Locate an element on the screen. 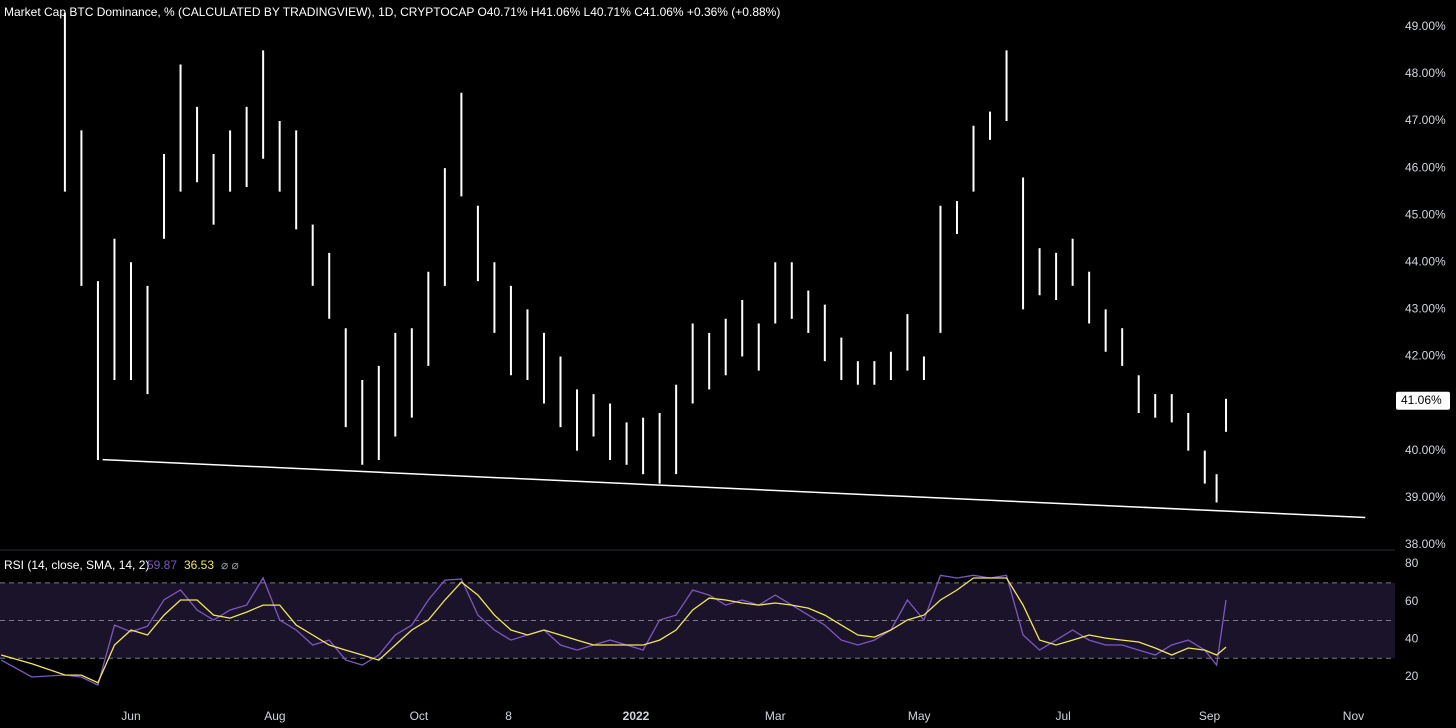 The height and width of the screenshot is (728, 1456). x-tick-label: Oct is located at coordinates (419, 716).